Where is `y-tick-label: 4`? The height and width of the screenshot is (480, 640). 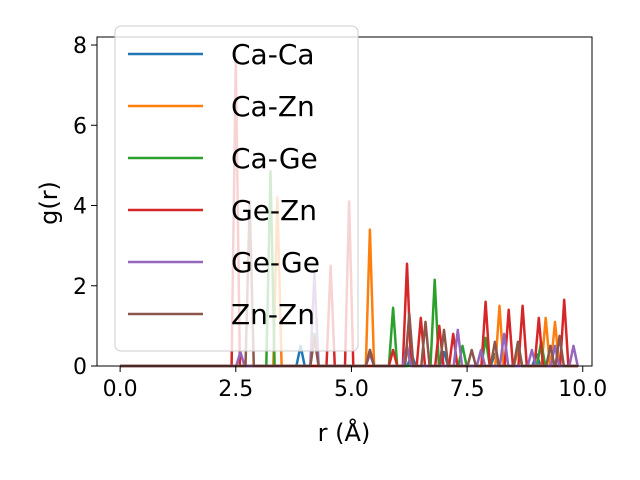
y-tick-label: 4 is located at coordinates (80, 207).